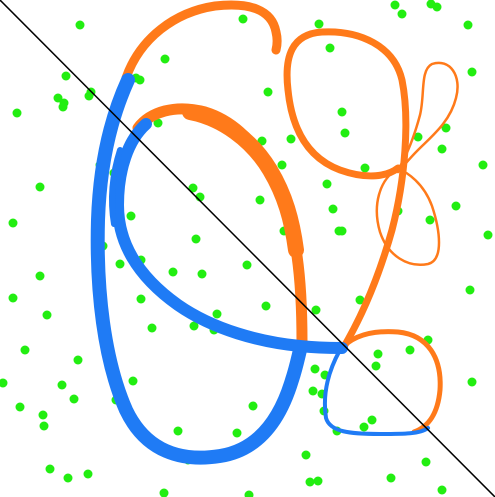 The image size is (495, 497). I want to click on orange-top-arc, so click(201, 41).